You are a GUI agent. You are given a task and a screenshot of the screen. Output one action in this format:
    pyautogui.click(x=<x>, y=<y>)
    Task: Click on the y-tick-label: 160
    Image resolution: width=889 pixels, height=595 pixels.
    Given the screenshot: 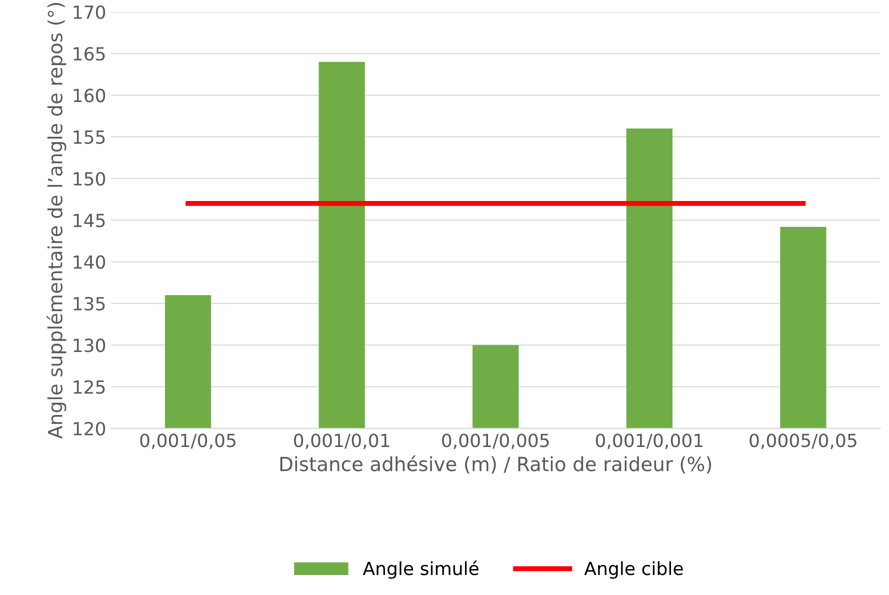 What is the action you would take?
    pyautogui.click(x=90, y=95)
    